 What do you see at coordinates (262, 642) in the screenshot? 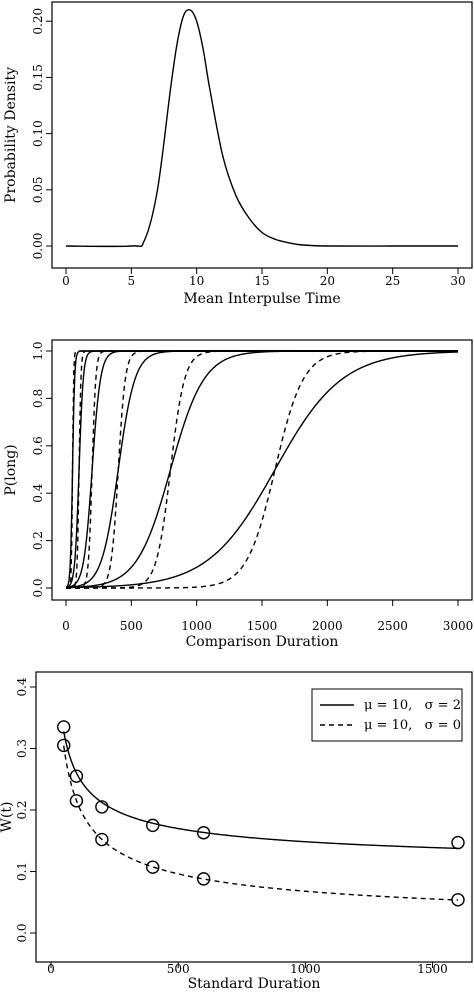
I see `x-axis-title: Comparison Duration` at bounding box center [262, 642].